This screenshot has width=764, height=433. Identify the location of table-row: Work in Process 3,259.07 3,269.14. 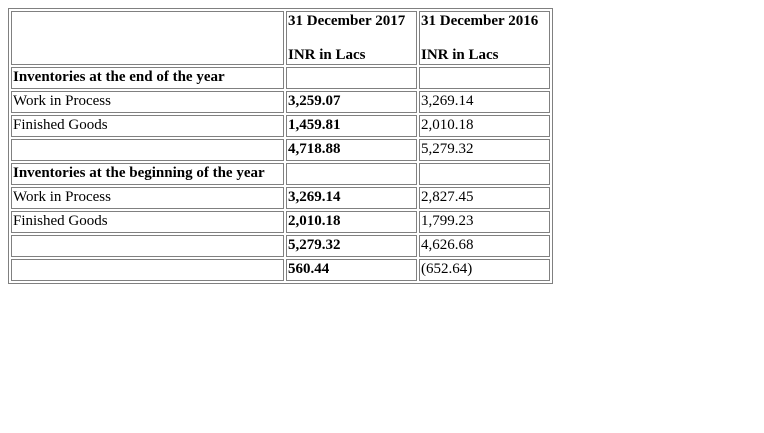
(280, 102).